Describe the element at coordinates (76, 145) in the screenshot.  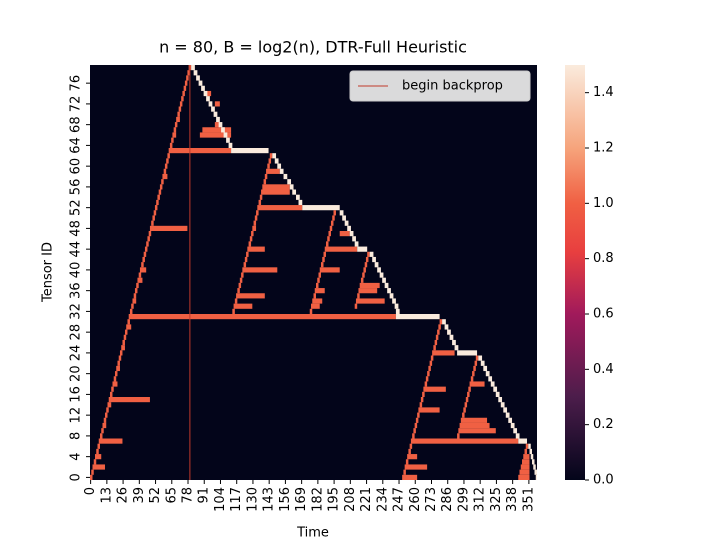
I see `y-tick-label: 64` at that location.